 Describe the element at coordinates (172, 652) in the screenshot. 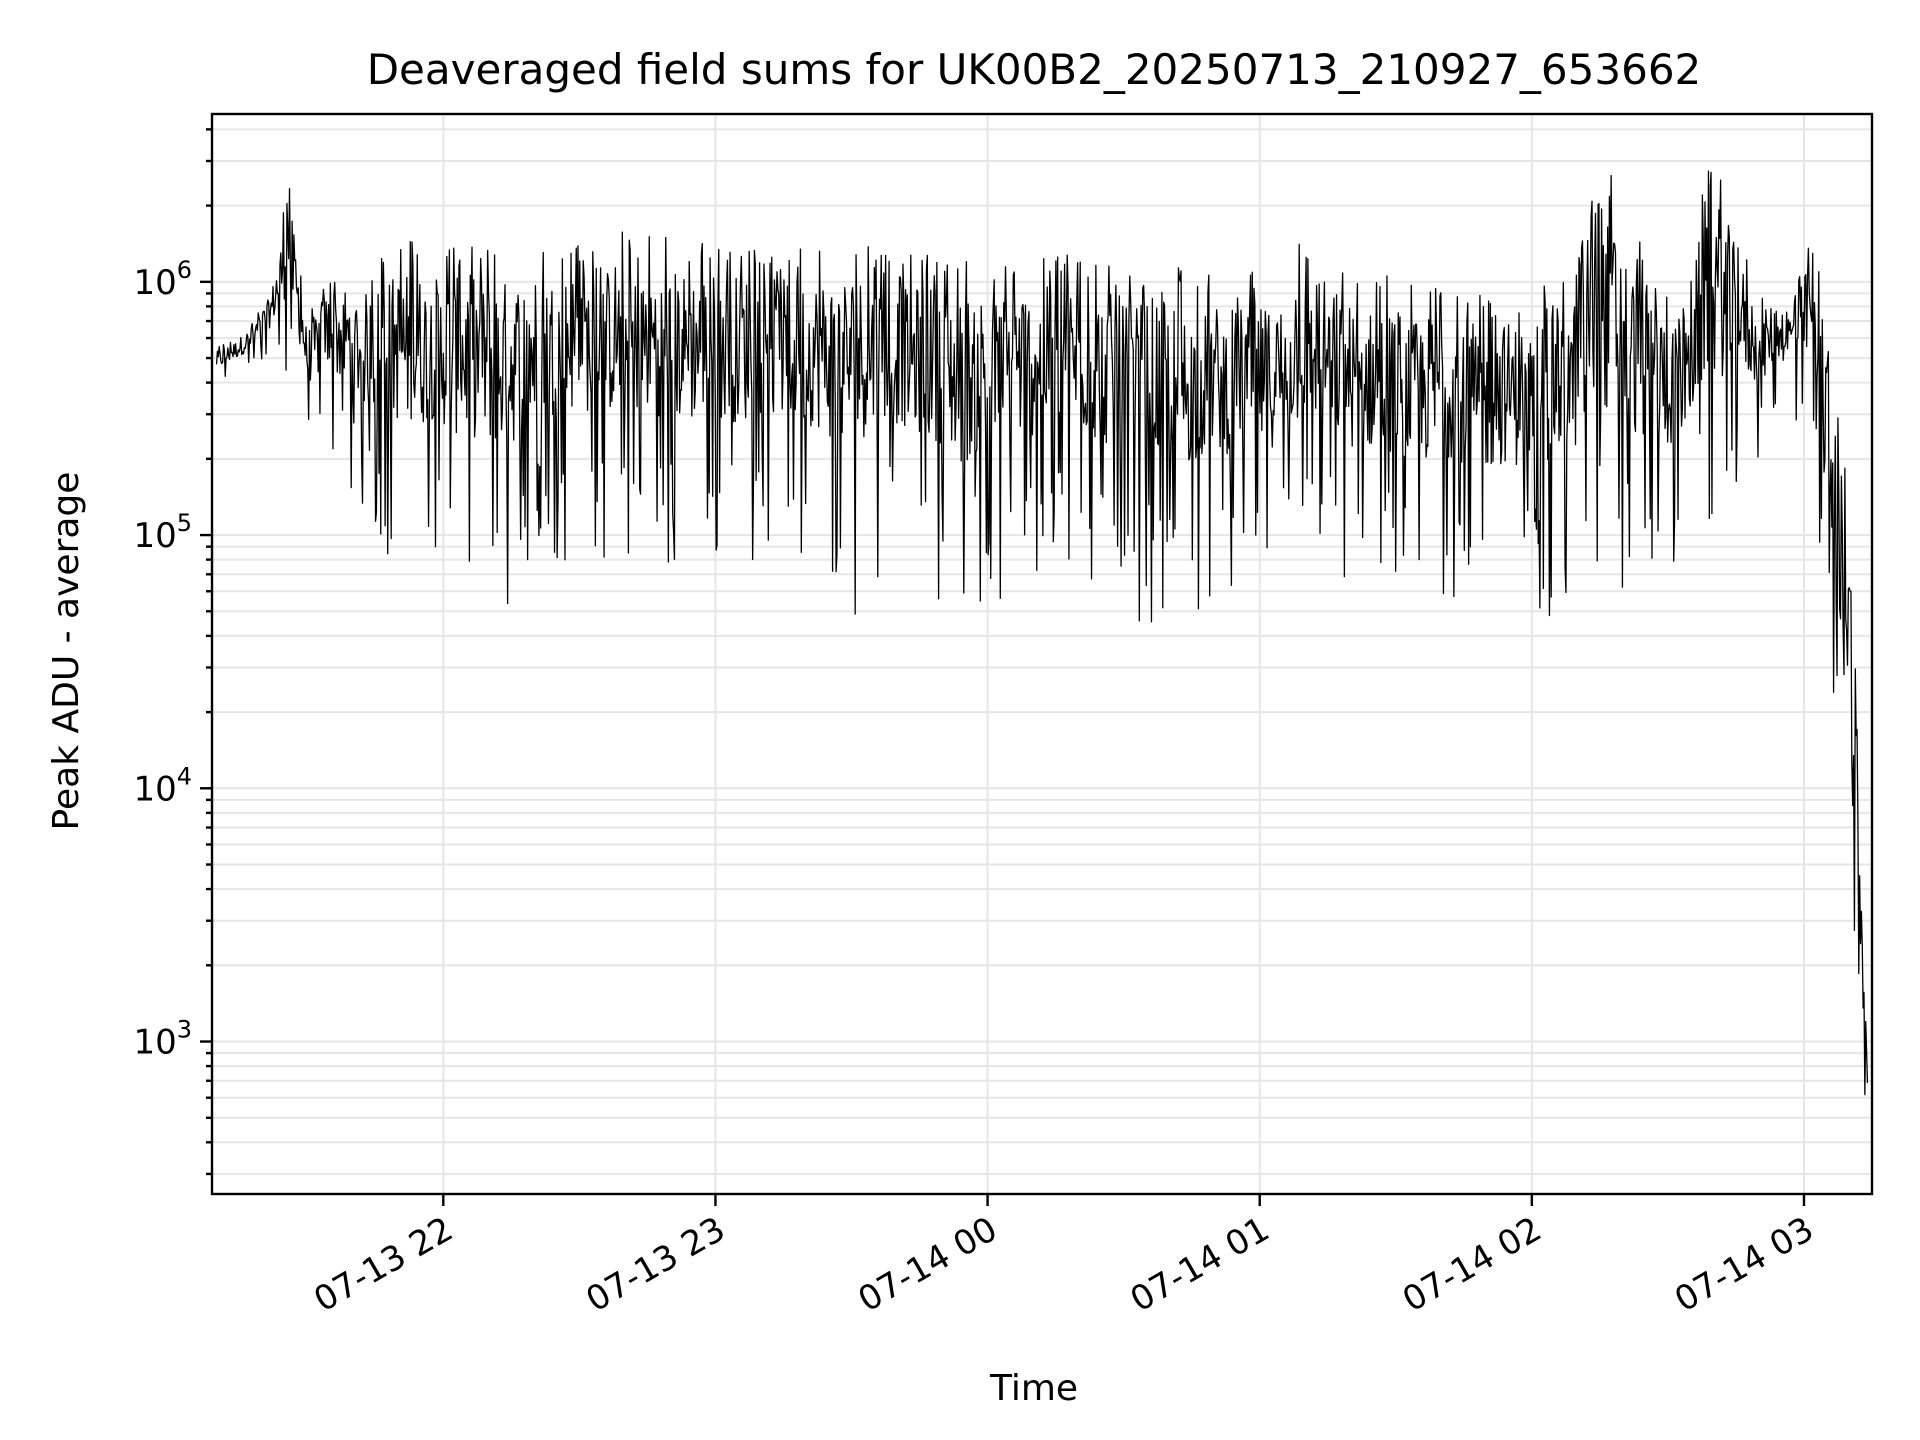

I see `y-axis-ticks: 10³ 10⁴ 10⁵ 10⁶` at that location.